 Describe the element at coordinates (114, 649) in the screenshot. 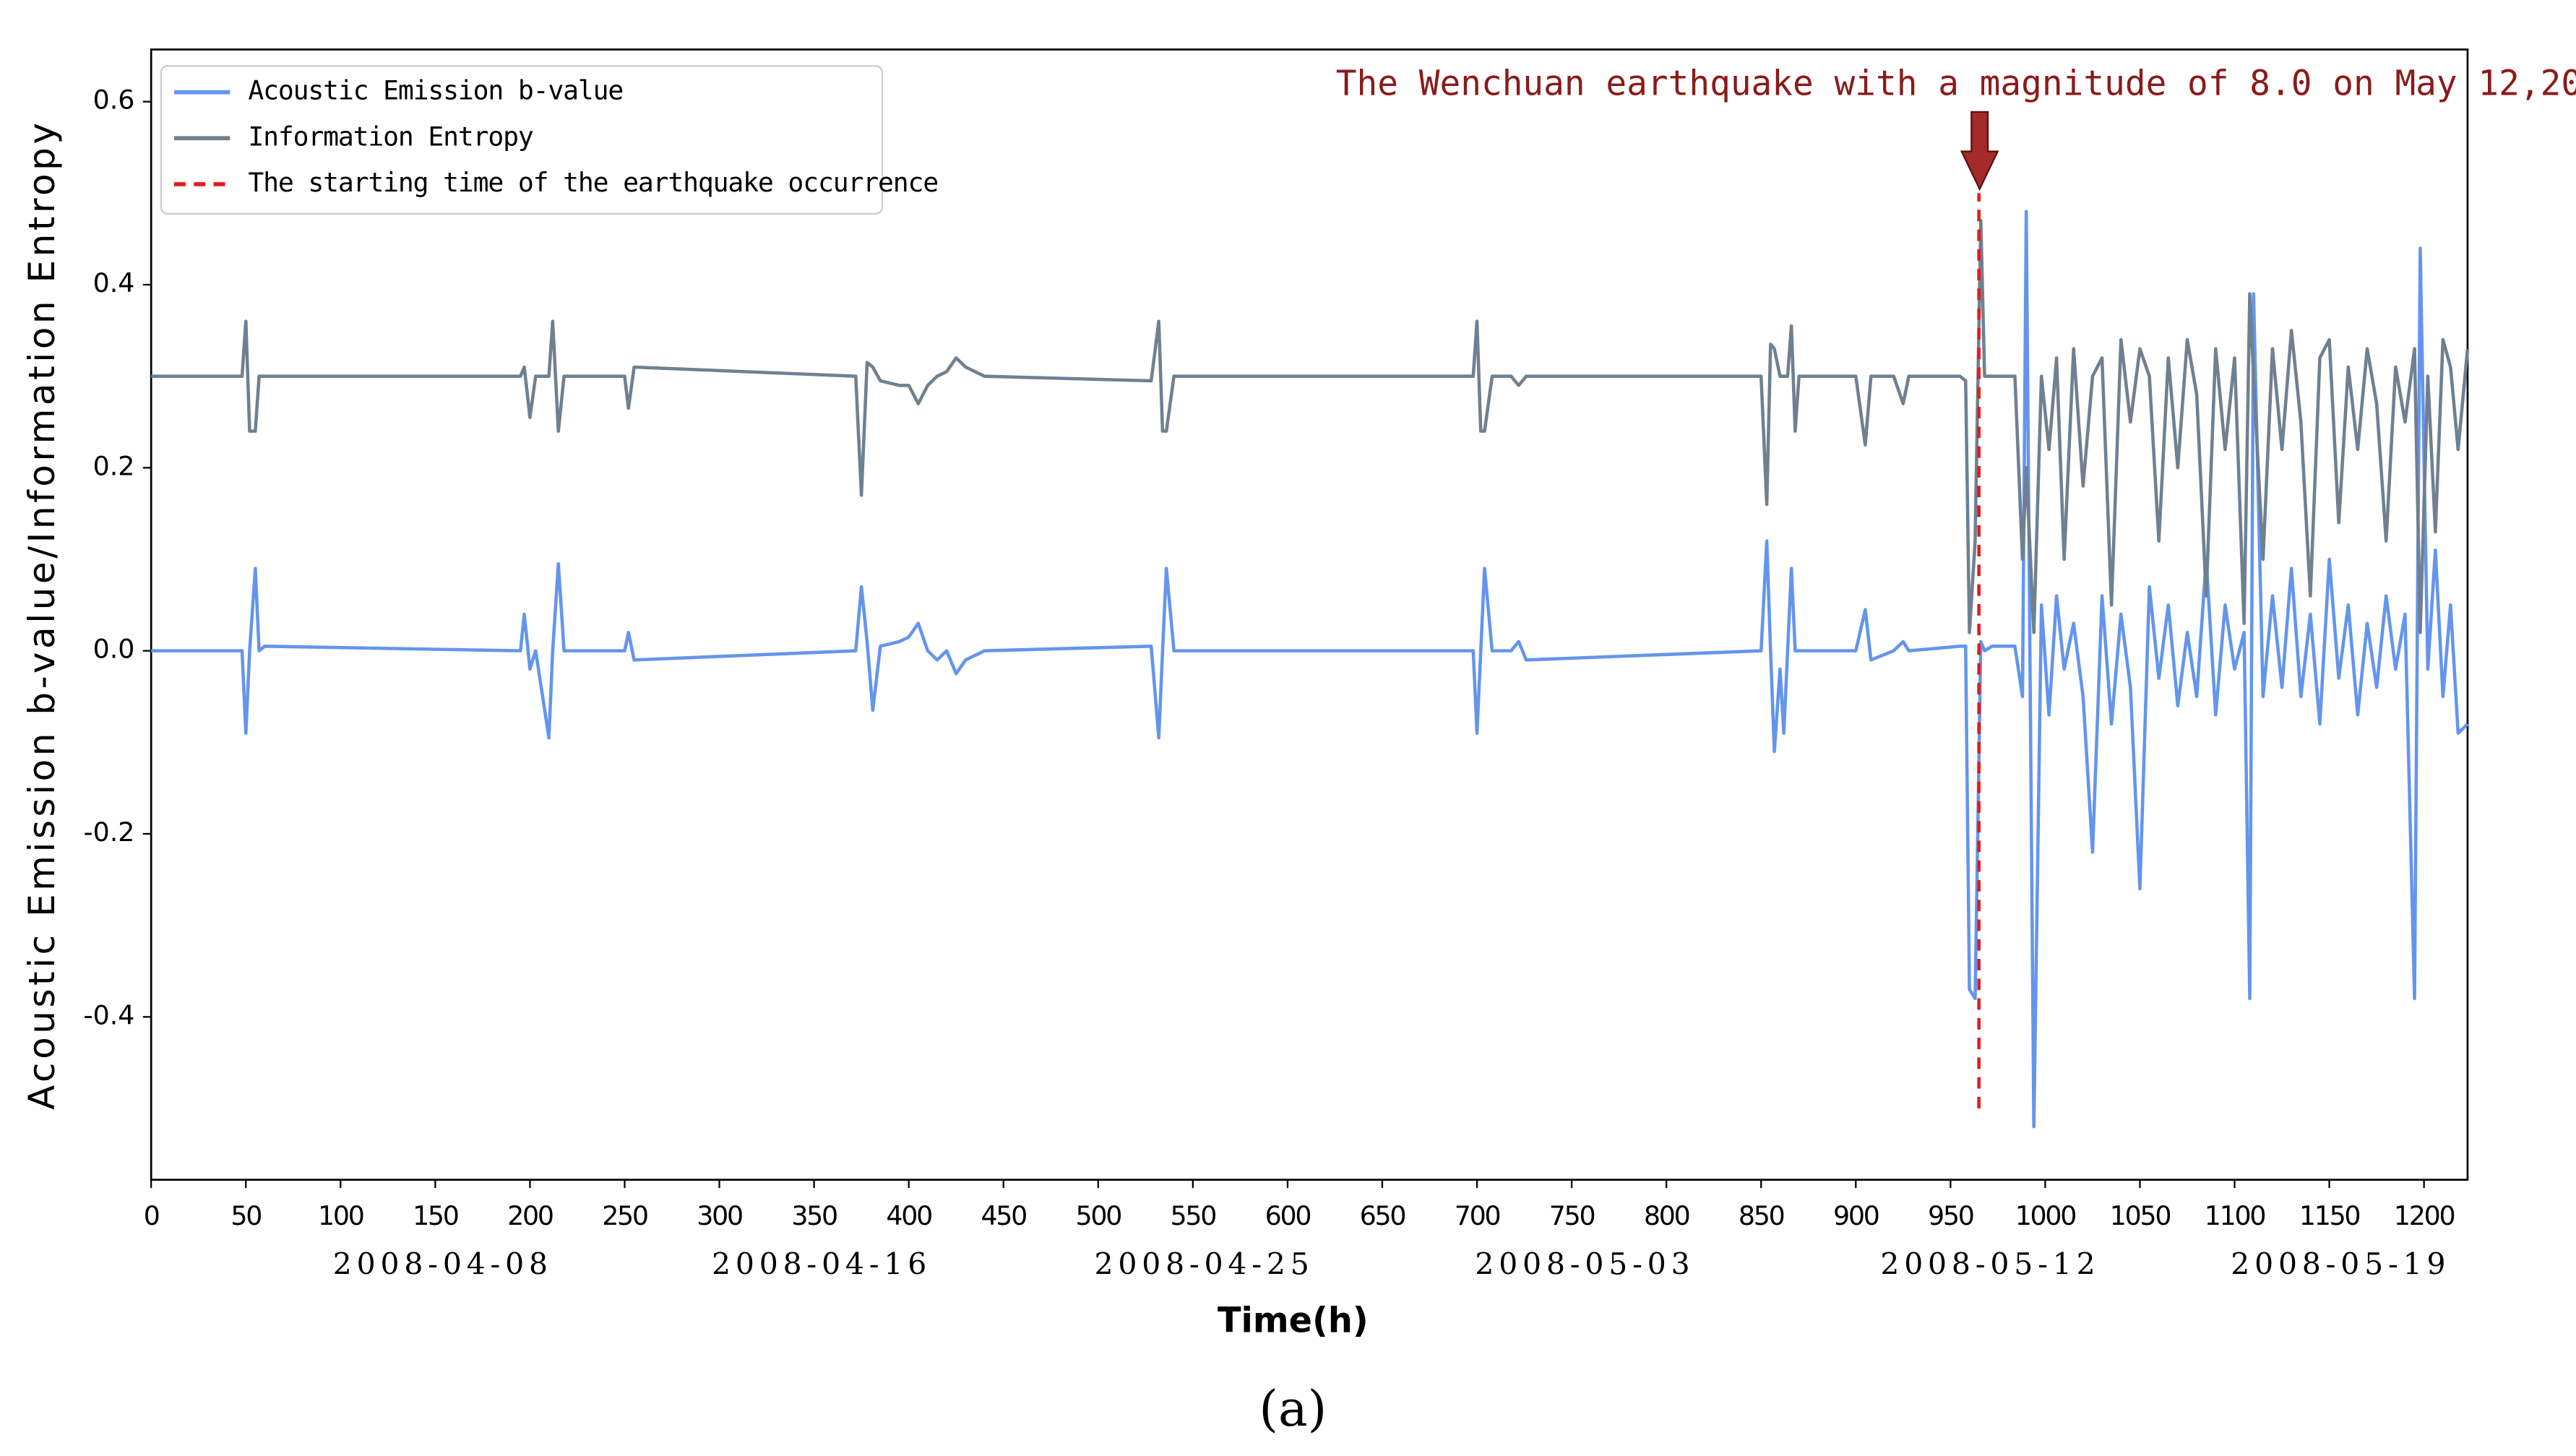

I see `y-tick-label: 0.0` at that location.